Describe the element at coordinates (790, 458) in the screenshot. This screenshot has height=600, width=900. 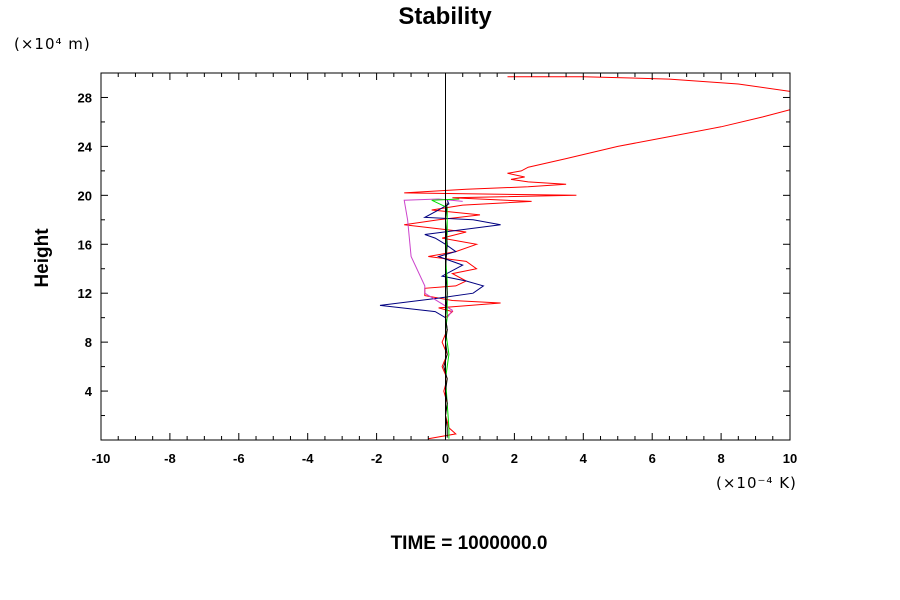
I see `x-tick-label: 10` at that location.